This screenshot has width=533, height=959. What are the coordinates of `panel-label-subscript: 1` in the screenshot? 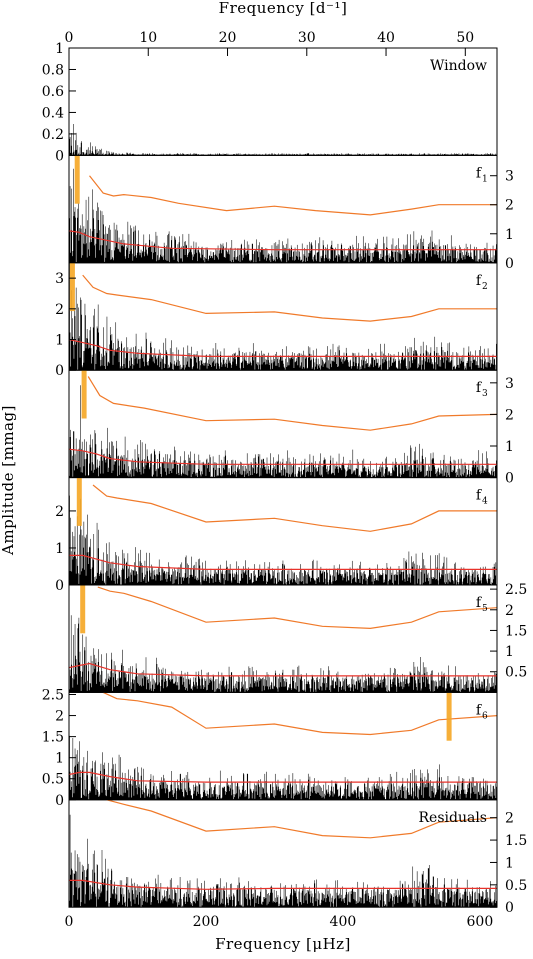 It's located at (485, 179).